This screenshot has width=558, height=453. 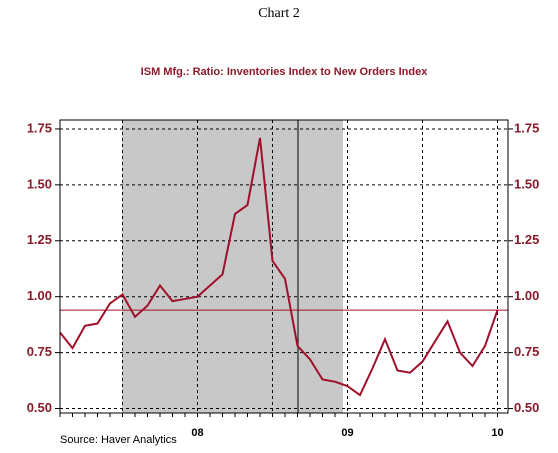 What do you see at coordinates (526, 183) in the screenshot?
I see `y2-tick-label: 1.50` at bounding box center [526, 183].